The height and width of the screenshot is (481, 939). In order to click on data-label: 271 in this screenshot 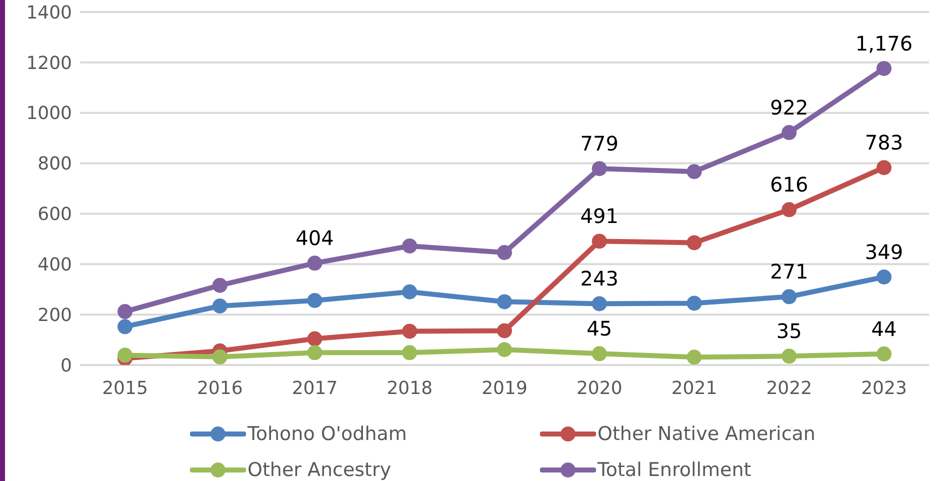, I will do `click(789, 272)`.